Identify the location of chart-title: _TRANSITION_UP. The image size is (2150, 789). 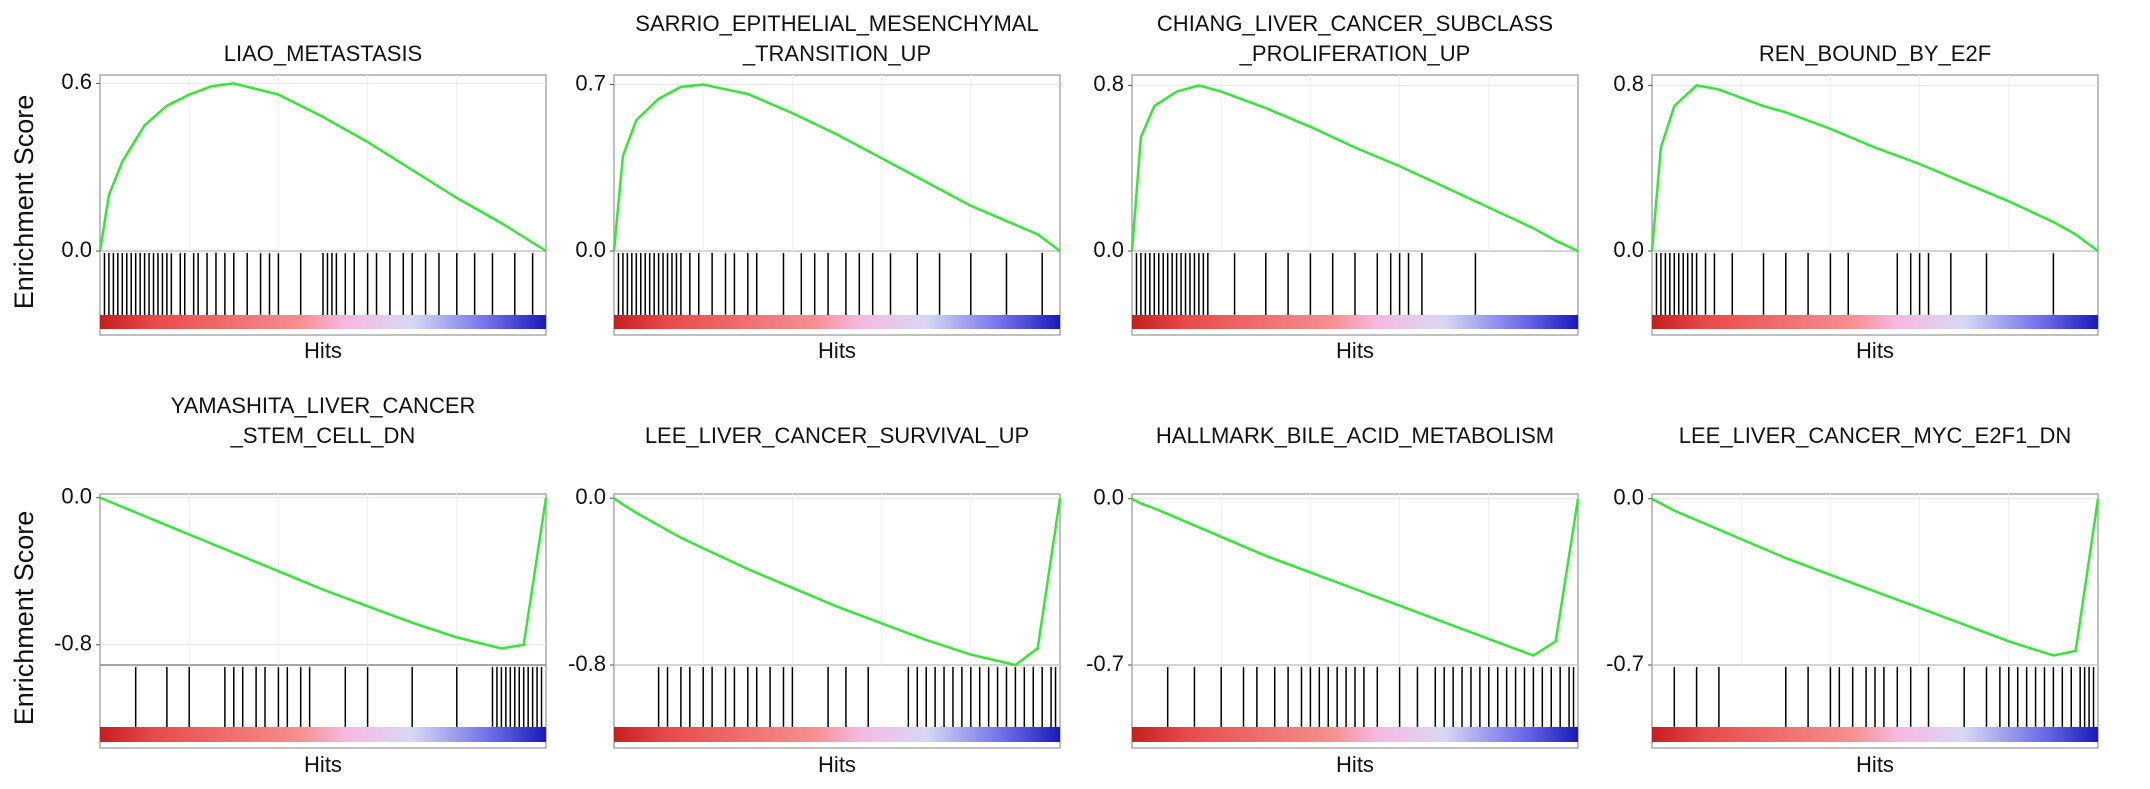
(836, 53).